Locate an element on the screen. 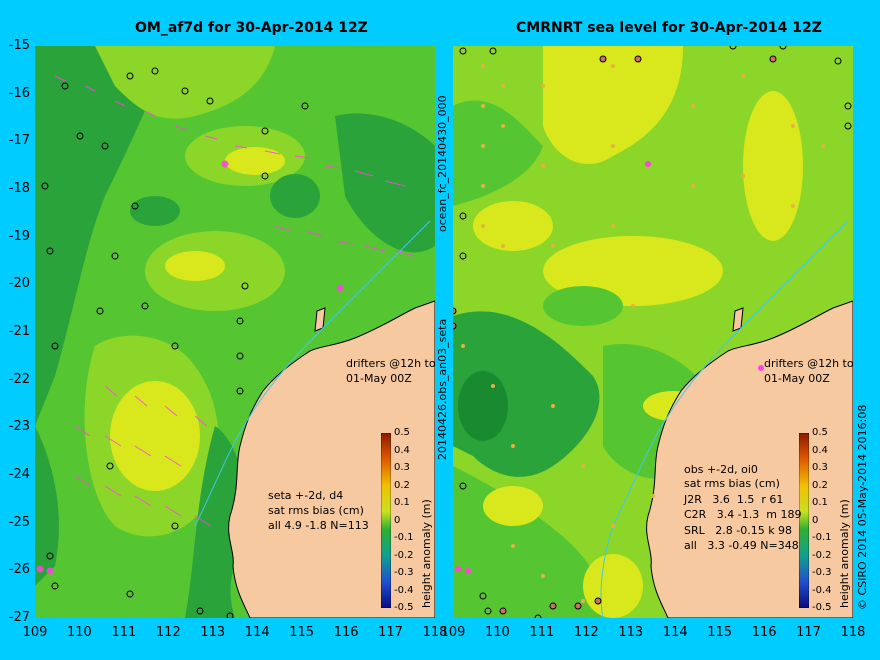 This screenshot has height=660, width=880. right-stats-6: all 3.3 -0.49 N=348 is located at coordinates (741, 545).